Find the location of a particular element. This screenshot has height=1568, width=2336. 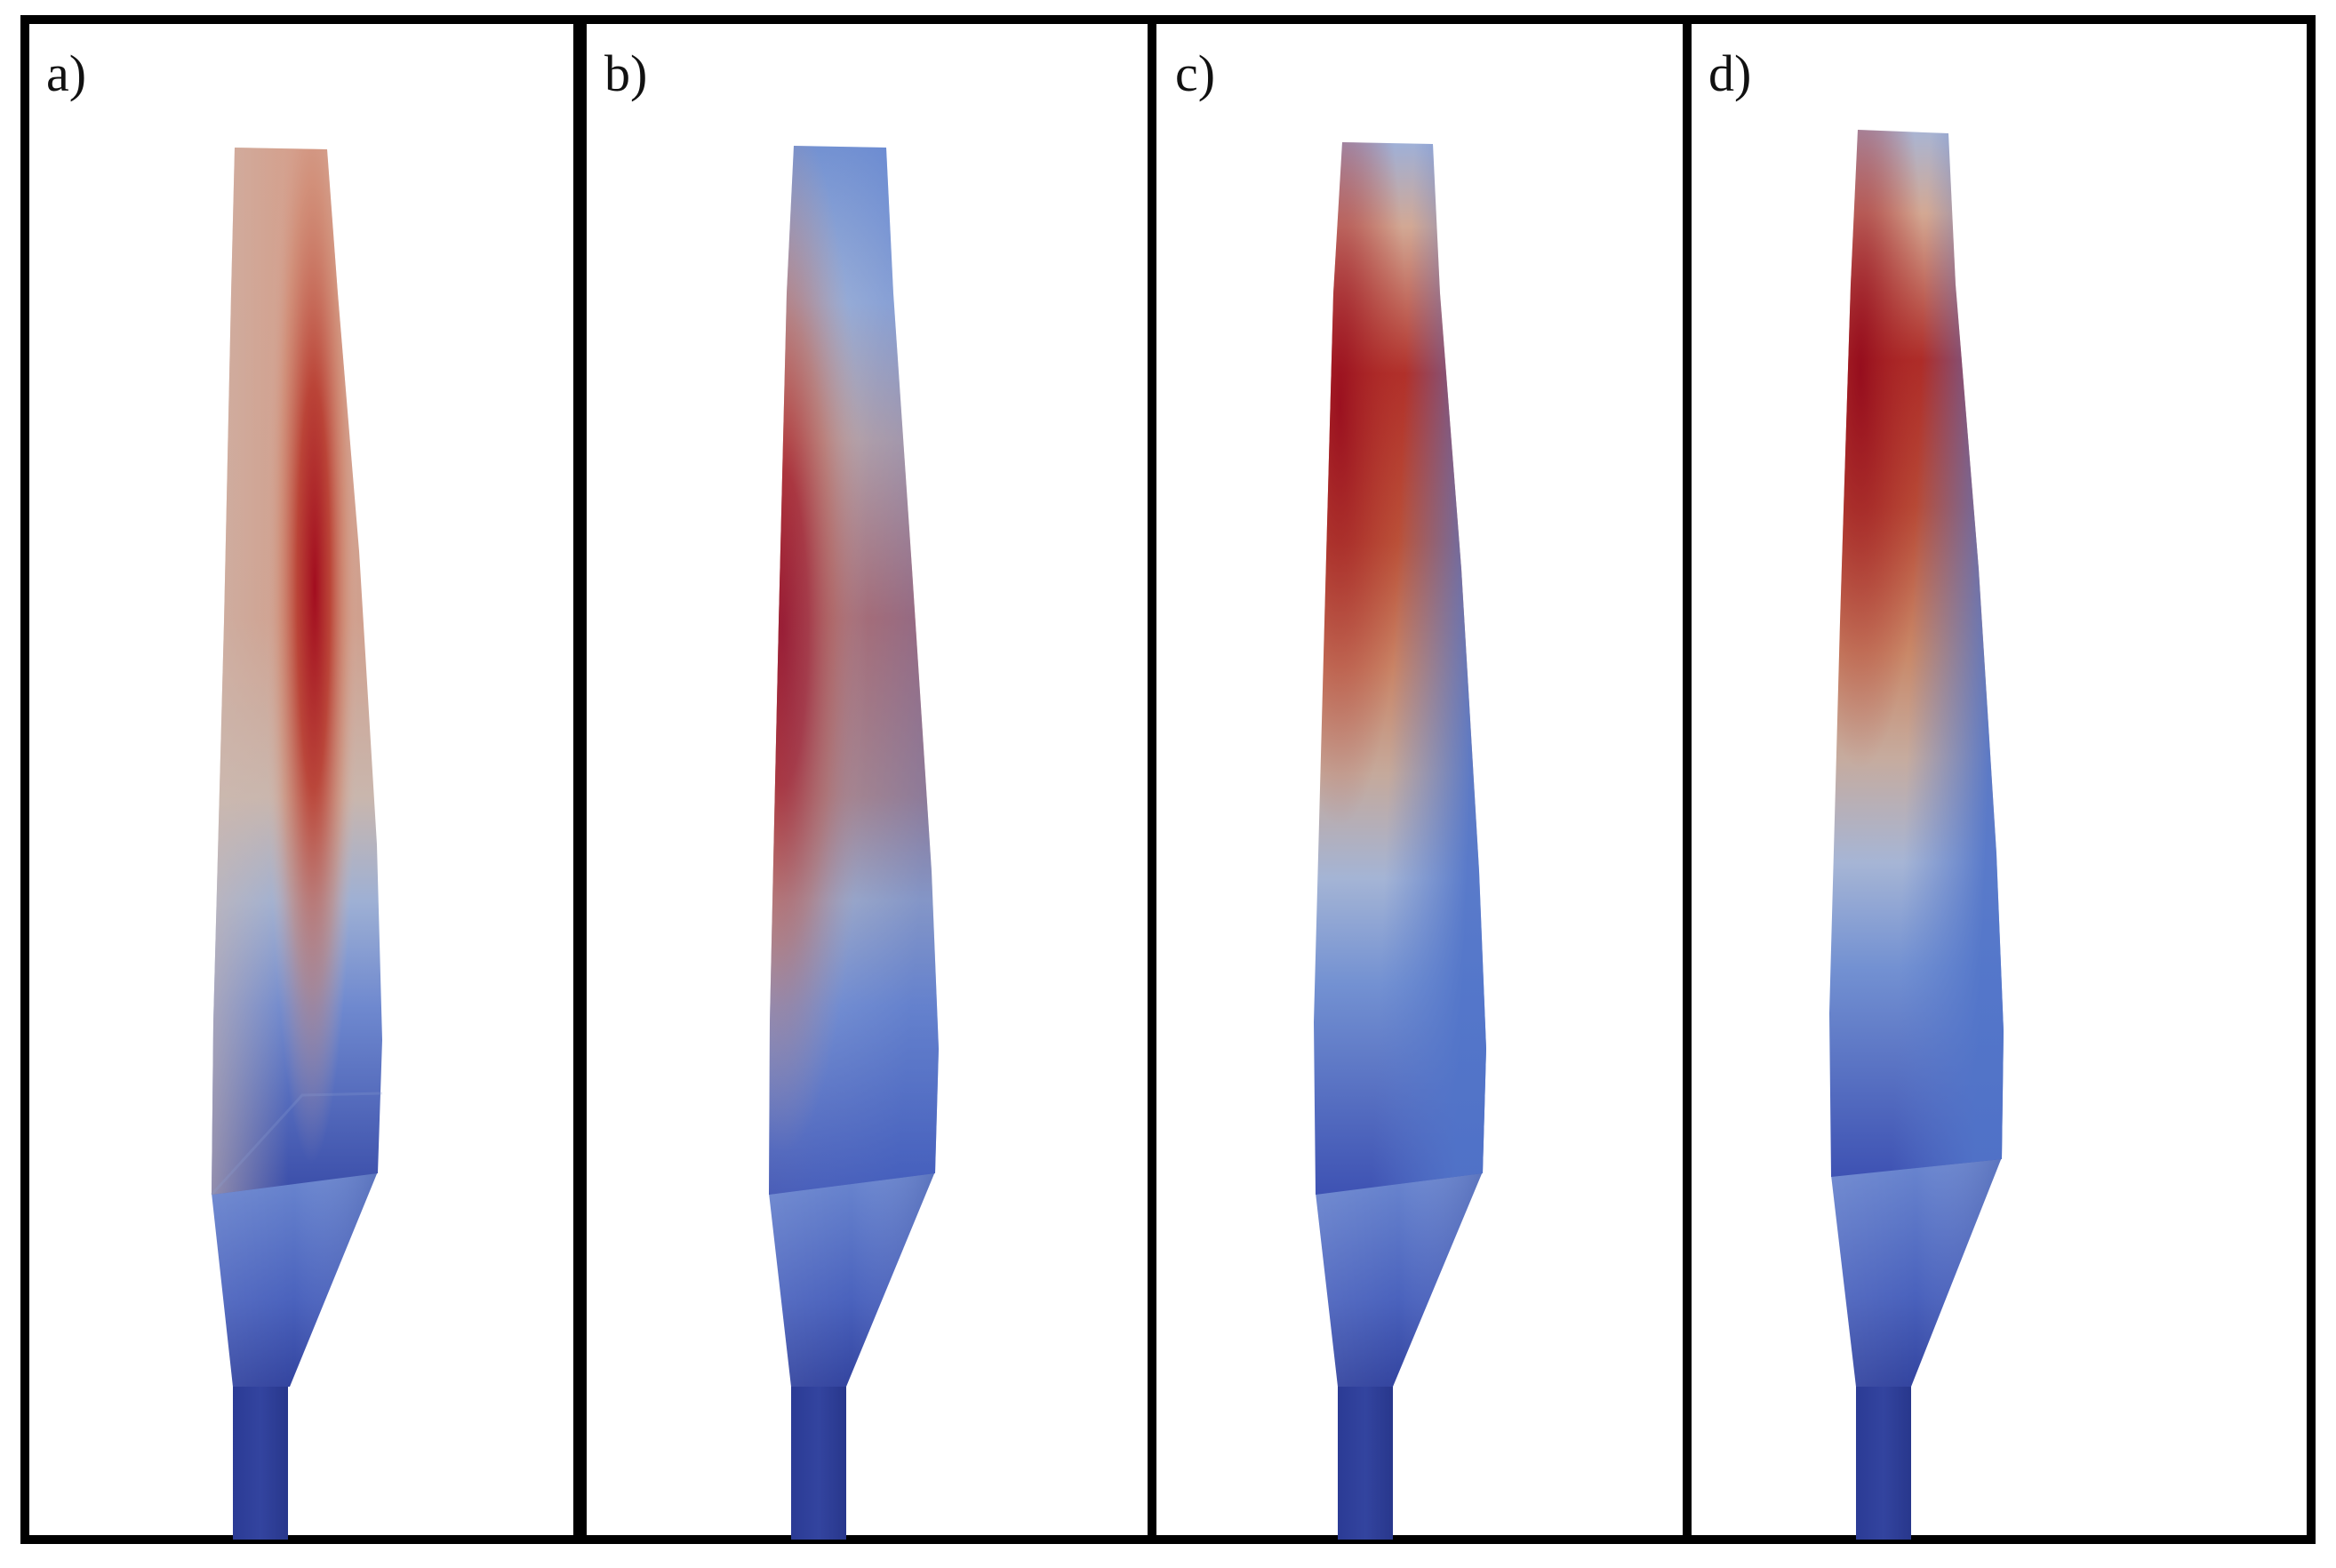

panel-d-shaft is located at coordinates (1883, 1461).